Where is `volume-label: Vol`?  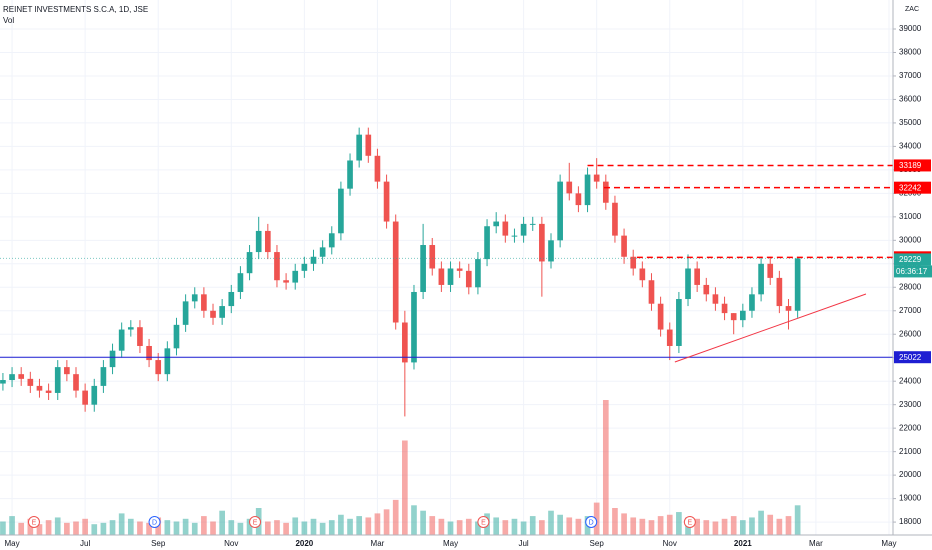 volume-label: Vol is located at coordinates (8, 20).